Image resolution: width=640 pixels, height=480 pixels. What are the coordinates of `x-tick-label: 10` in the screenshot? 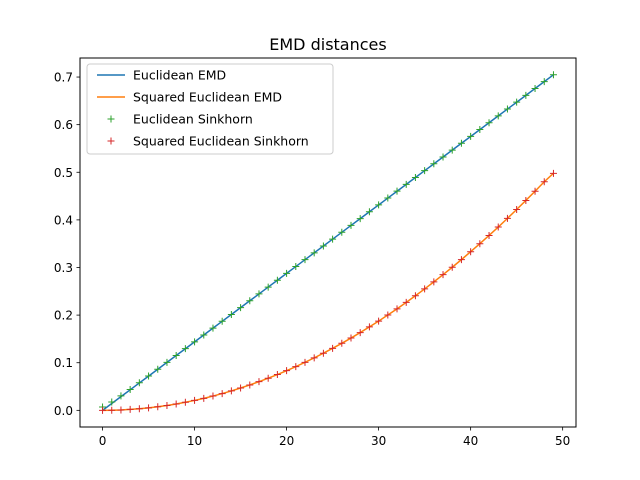 It's located at (194, 441).